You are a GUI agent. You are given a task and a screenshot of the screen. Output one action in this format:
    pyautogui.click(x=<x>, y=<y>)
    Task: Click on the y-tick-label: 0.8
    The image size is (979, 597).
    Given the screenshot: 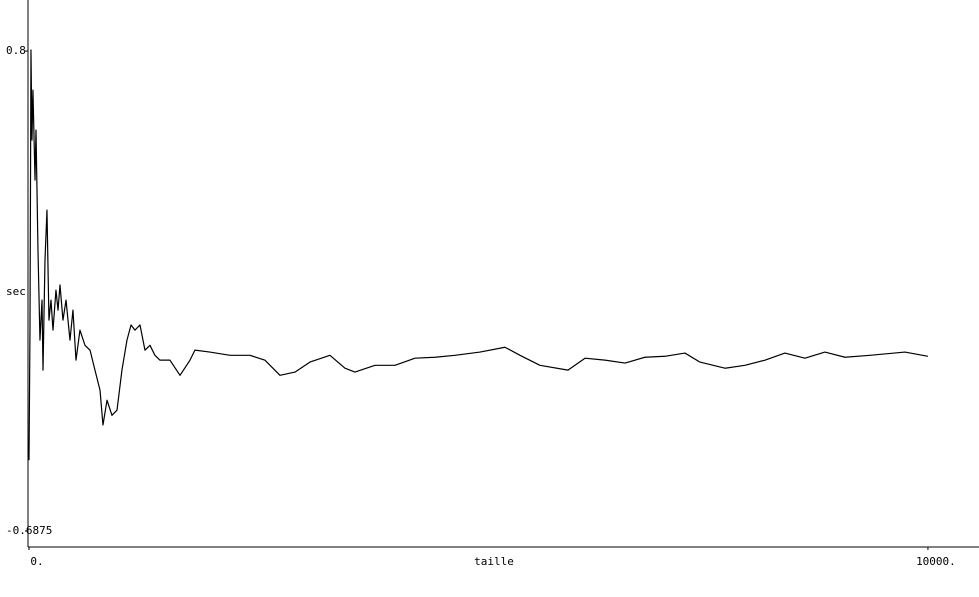 What is the action you would take?
    pyautogui.click(x=16, y=50)
    